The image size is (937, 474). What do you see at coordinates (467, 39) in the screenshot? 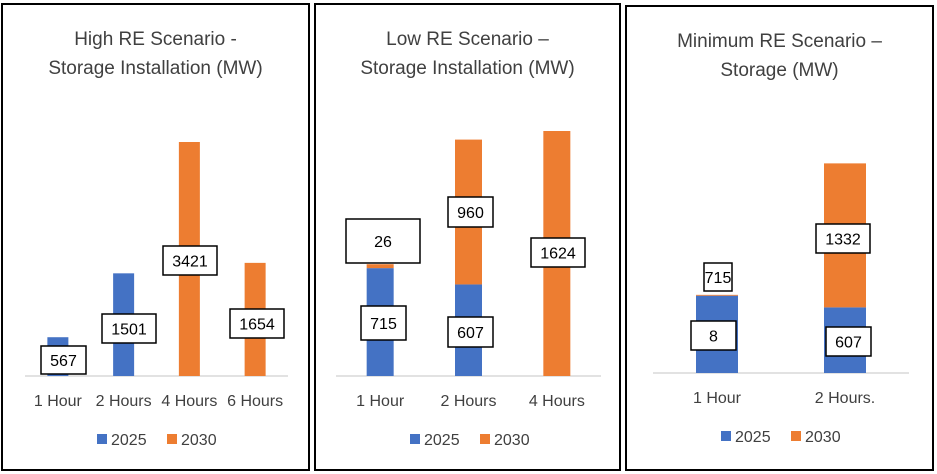
I see `chart-title-line: Low RE Scenario –` at bounding box center [467, 39].